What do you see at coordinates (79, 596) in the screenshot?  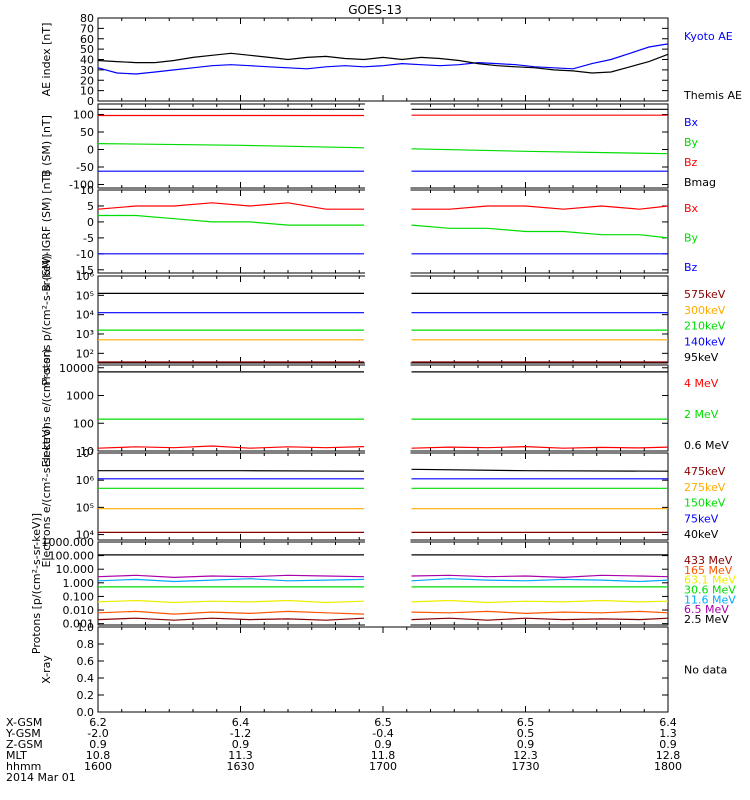 I see `y-tick-label: 0.100` at bounding box center [79, 596].